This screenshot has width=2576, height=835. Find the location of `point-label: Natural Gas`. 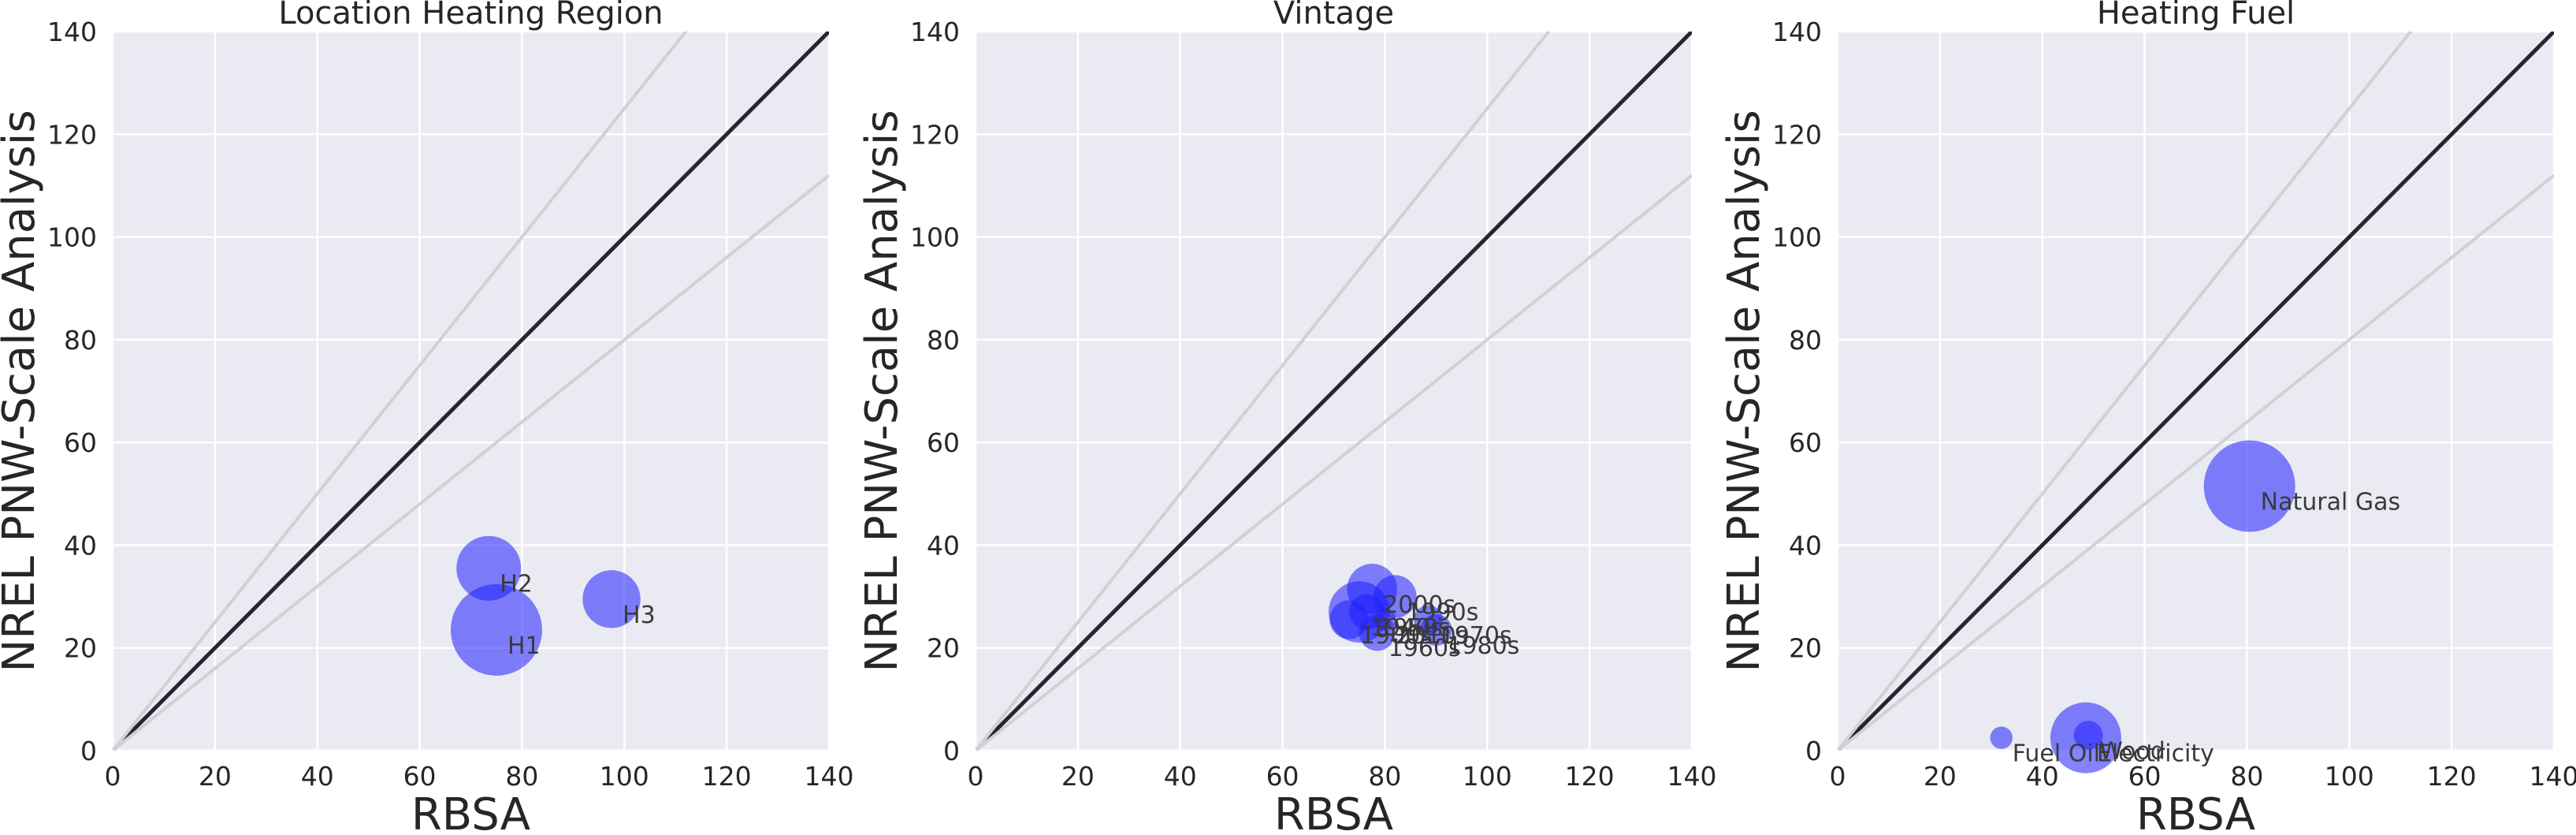

point-label: Natural Gas is located at coordinates (2330, 502).